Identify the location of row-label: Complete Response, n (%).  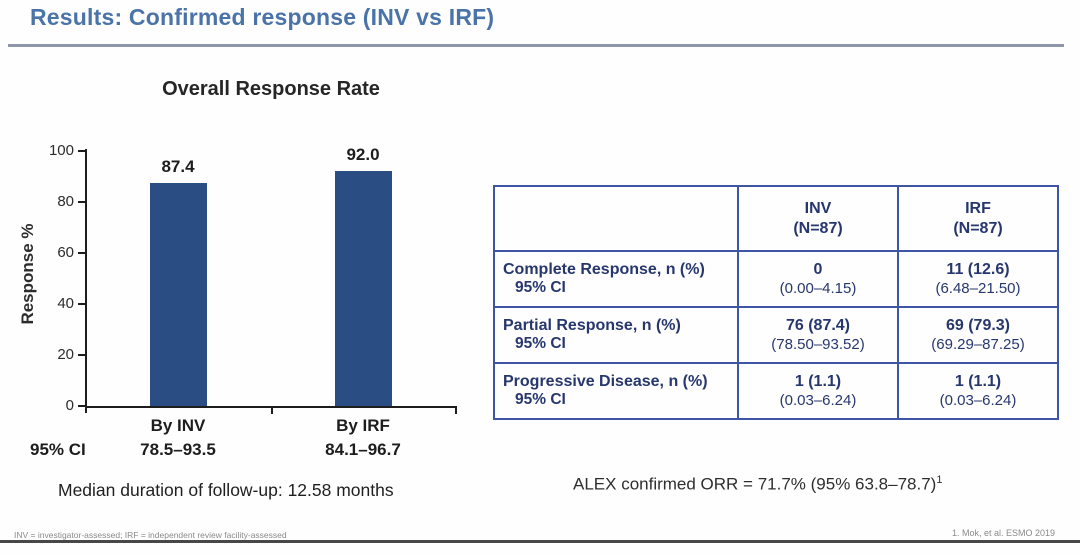
(604, 269).